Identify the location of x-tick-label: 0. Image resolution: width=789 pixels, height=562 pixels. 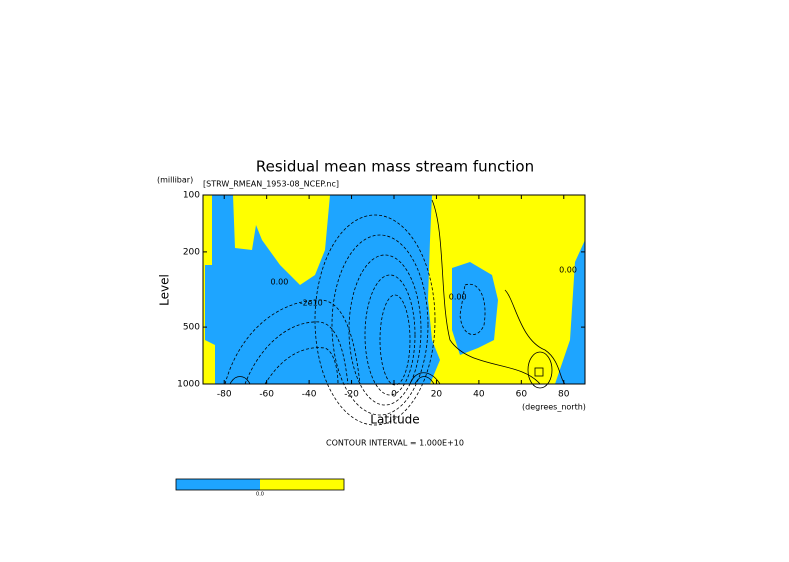
(394, 395).